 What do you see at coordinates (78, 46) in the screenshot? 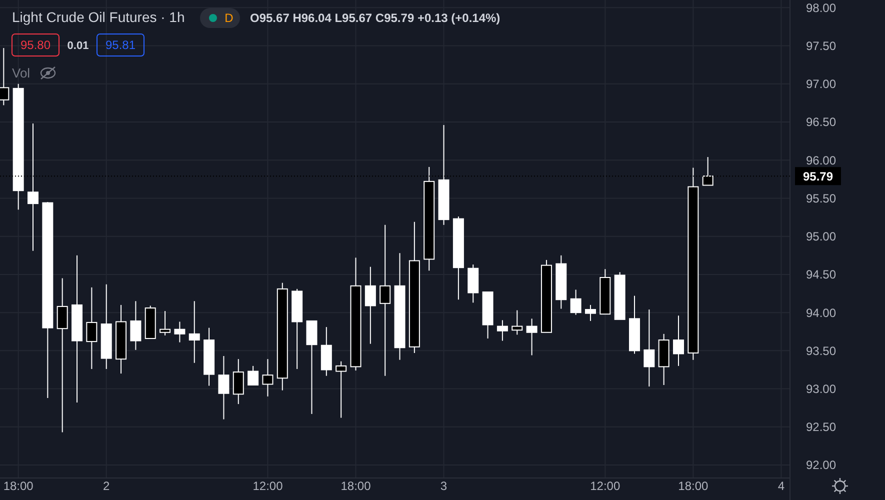
I see `annotation: 0.01` at bounding box center [78, 46].